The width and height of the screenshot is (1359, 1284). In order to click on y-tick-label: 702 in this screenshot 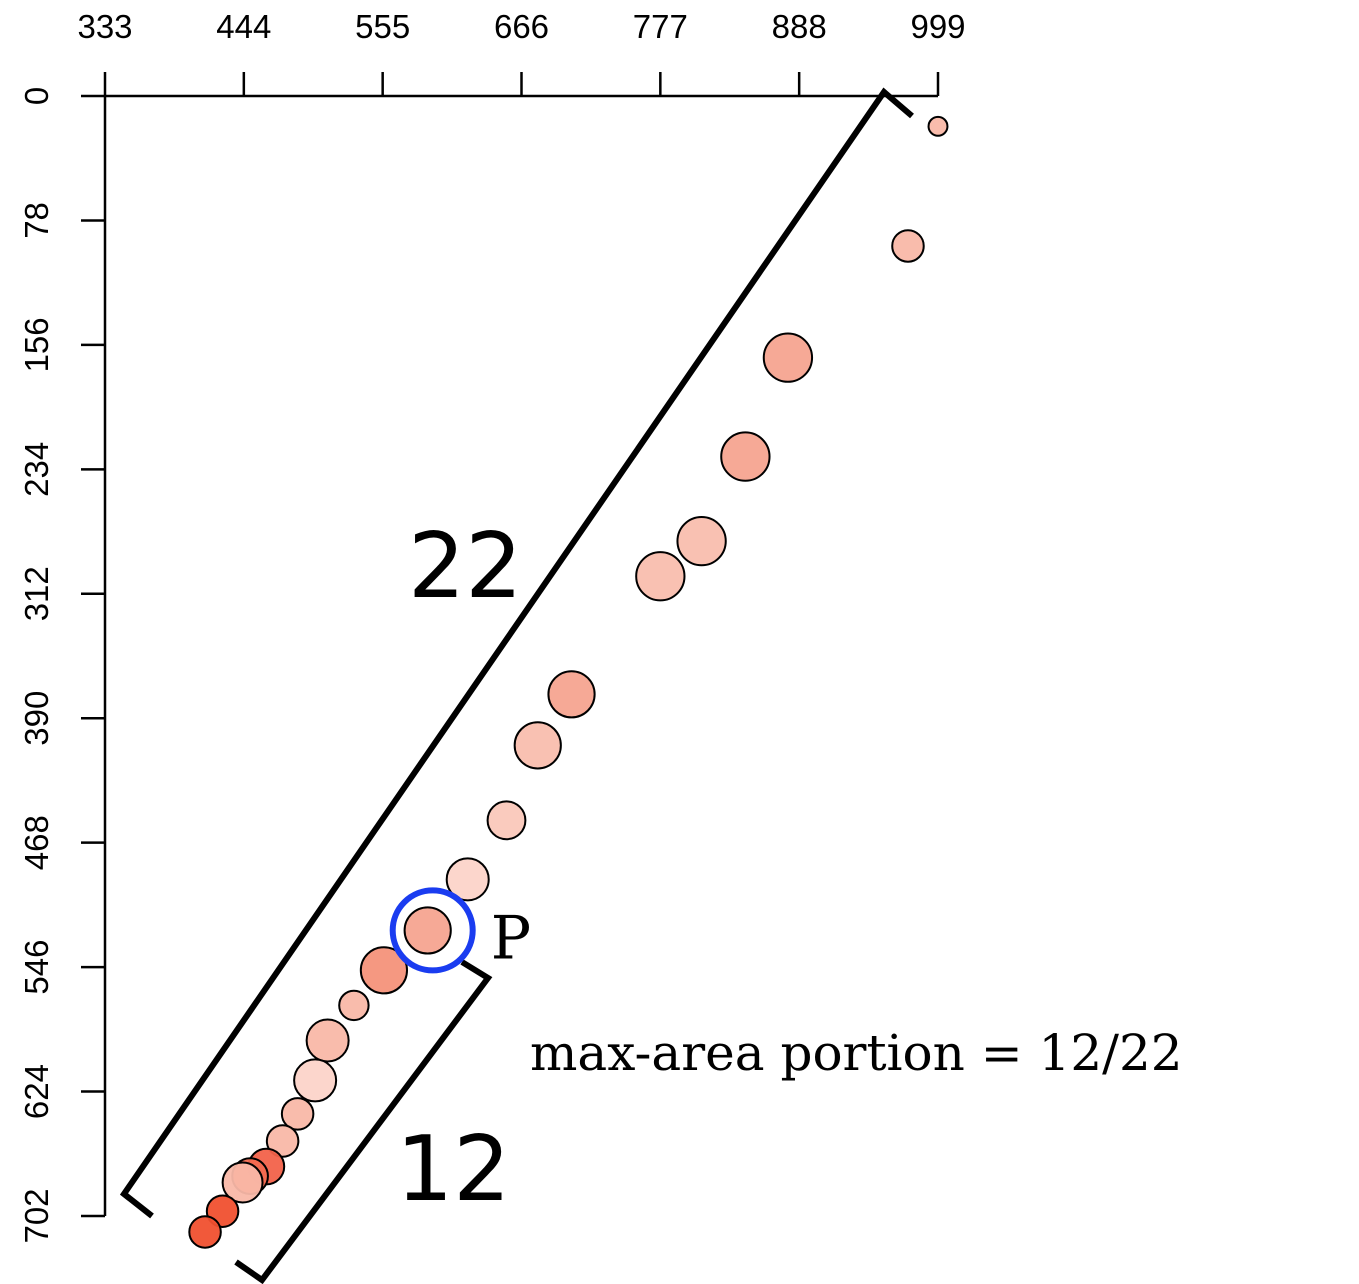, I will do `click(36, 1215)`.